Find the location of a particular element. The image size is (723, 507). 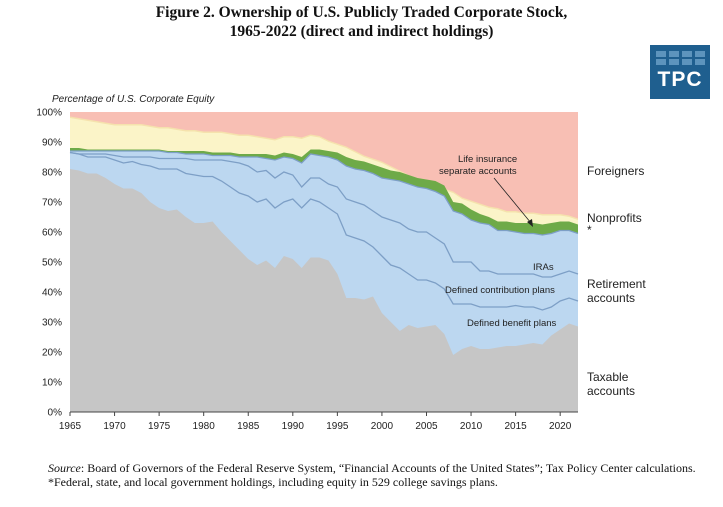

label-life-insurance-line-1: Life insurance is located at coordinates (487, 159).